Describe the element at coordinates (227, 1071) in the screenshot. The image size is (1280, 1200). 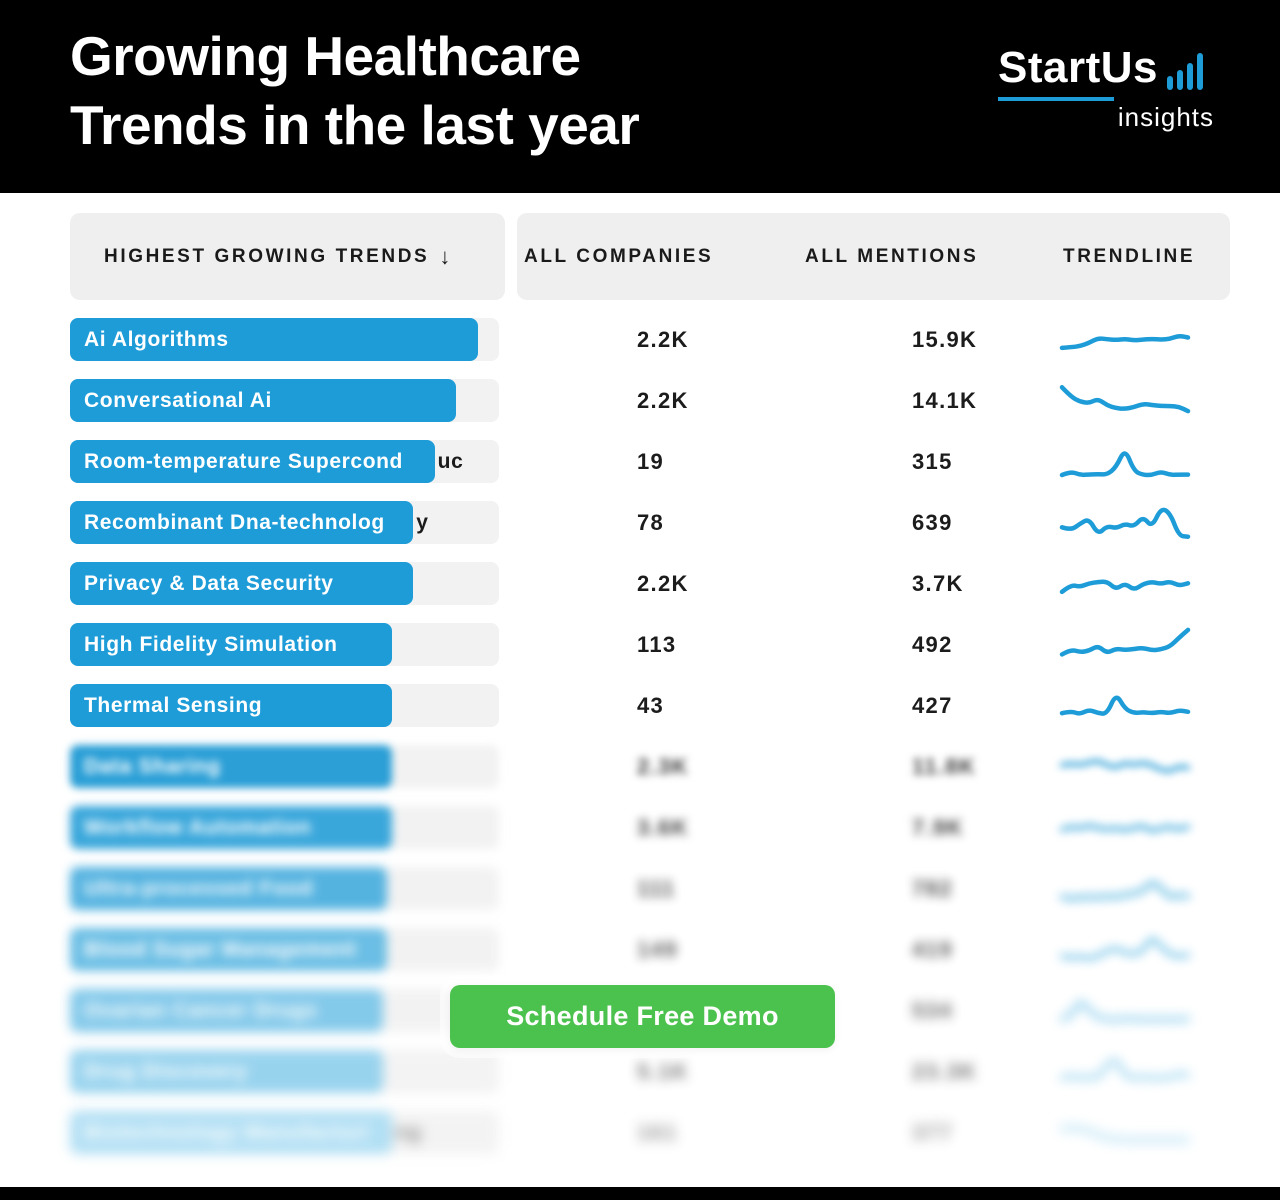
I see `trend-bar-fill: Drug Discovery` at that location.